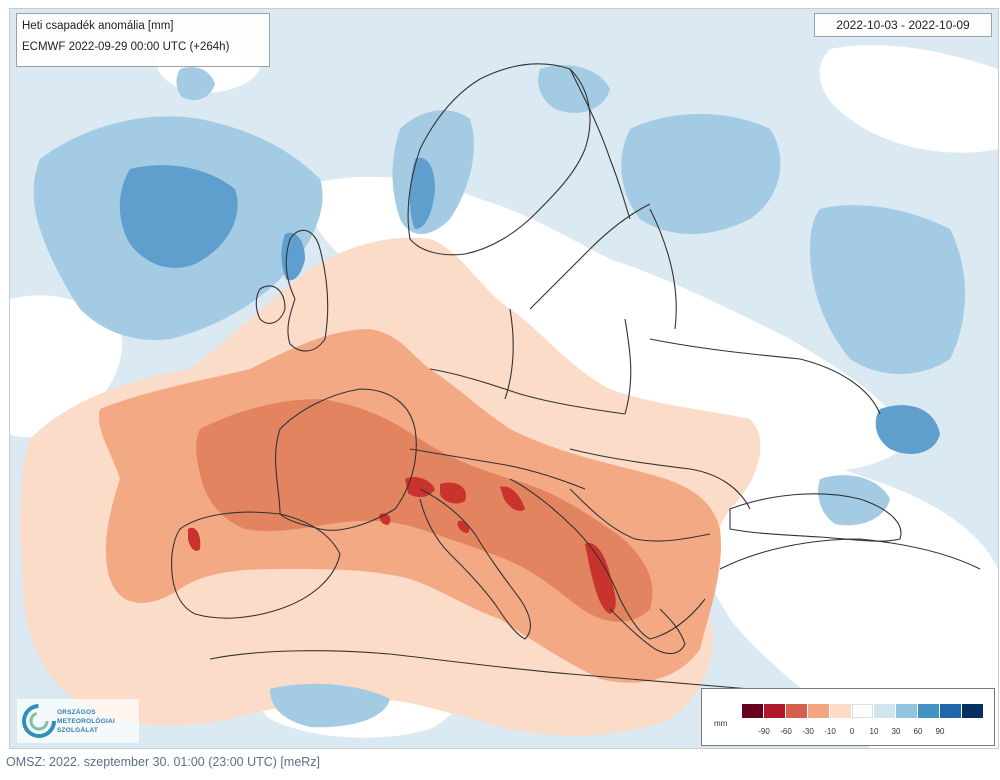  I want to click on legend-tick-label: -30, so click(808, 731).